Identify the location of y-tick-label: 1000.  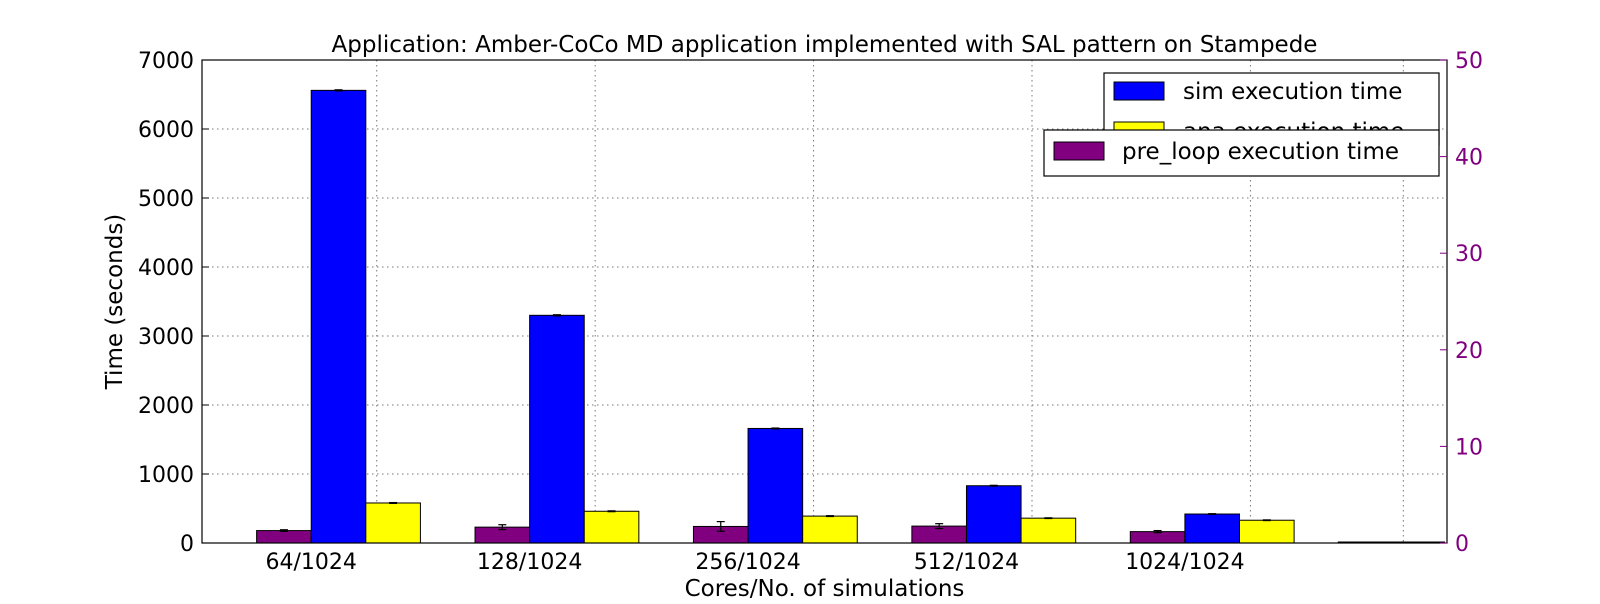
(166, 475).